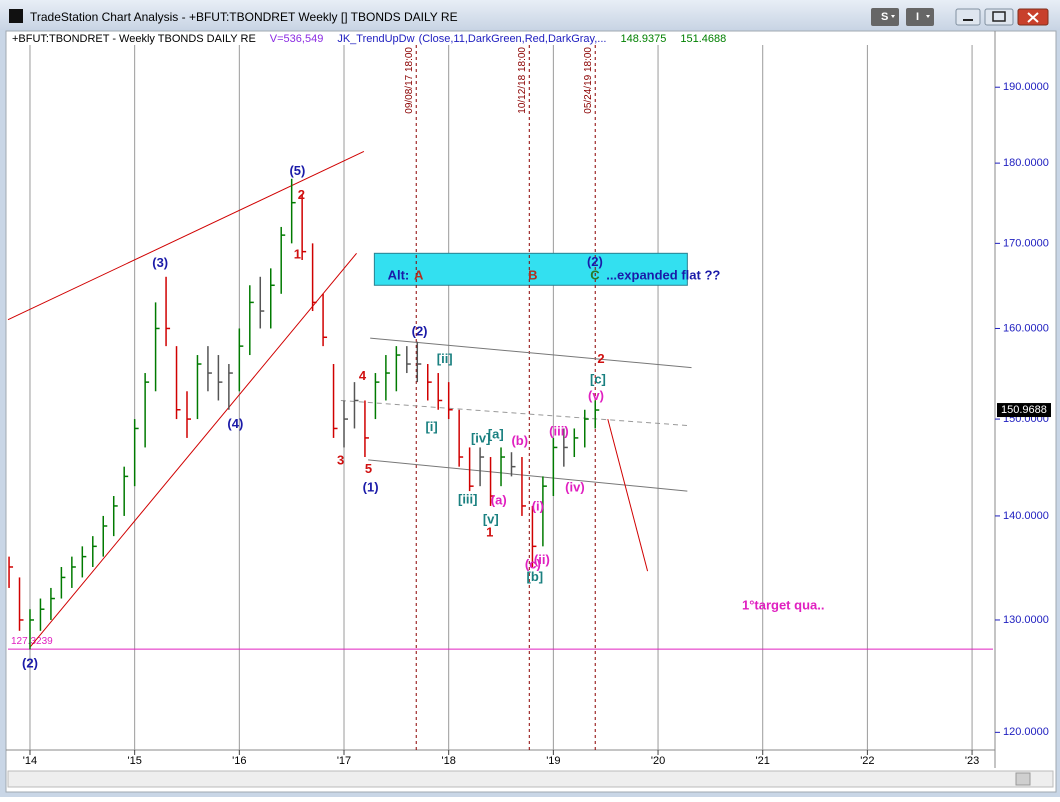  Describe the element at coordinates (553, 761) in the screenshot. I see `x-tick-label: '19` at that location.